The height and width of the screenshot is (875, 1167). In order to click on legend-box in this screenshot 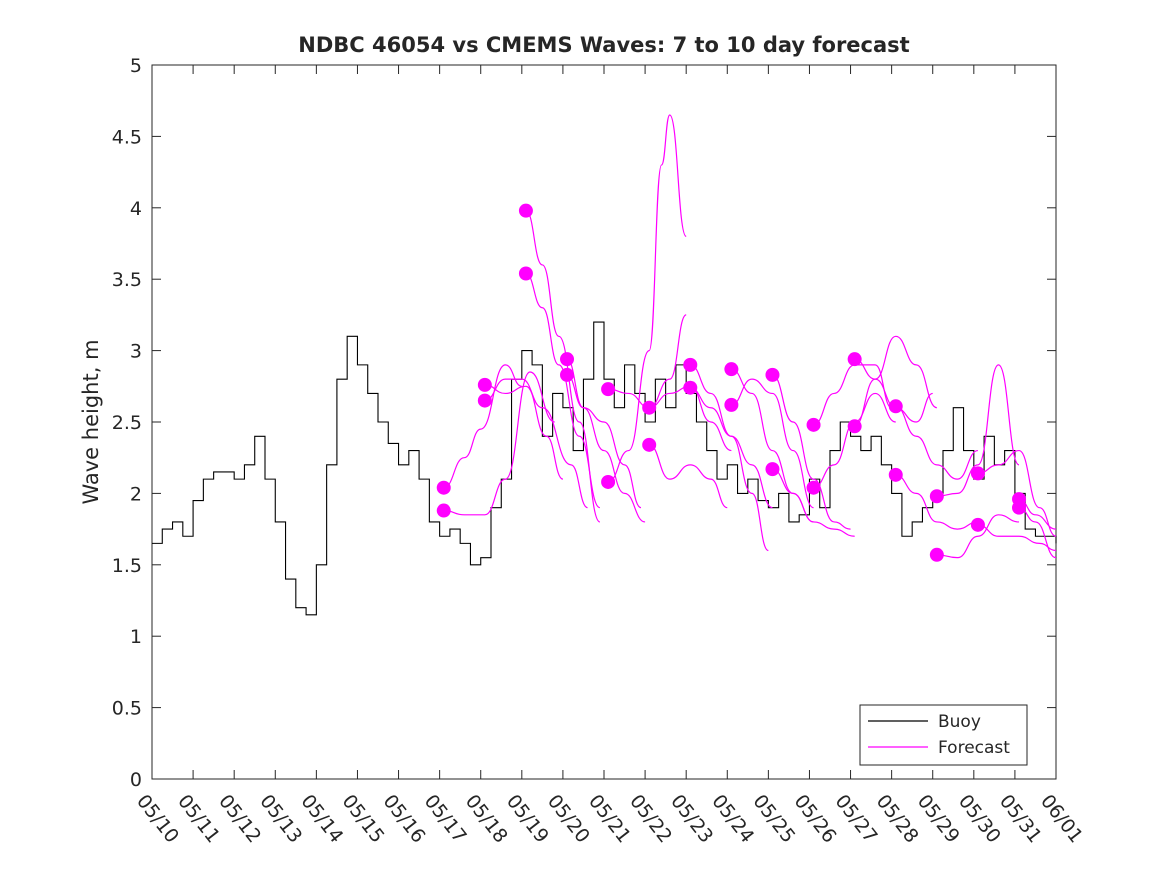, I will do `click(943, 735)`.